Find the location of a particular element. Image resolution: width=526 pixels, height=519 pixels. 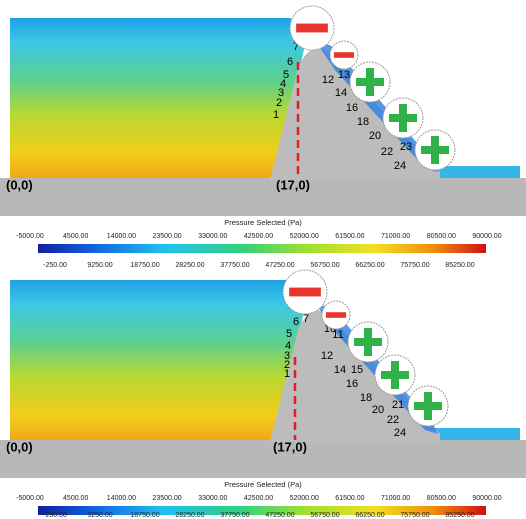

point-label: 1 is located at coordinates (287, 374).